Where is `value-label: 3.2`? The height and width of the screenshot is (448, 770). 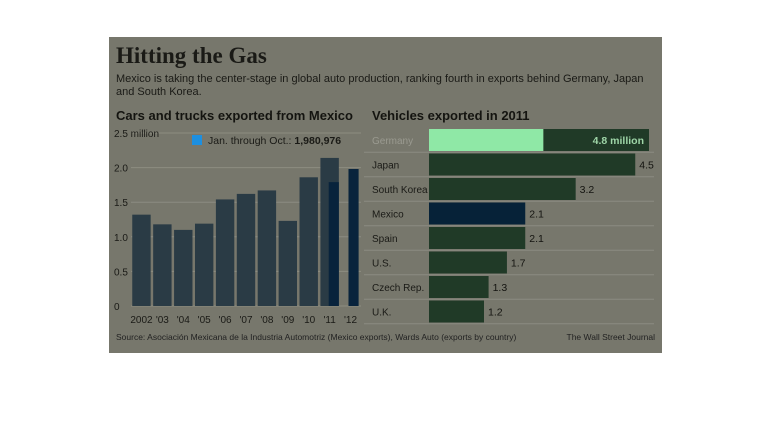 value-label: 3.2 is located at coordinates (587, 190).